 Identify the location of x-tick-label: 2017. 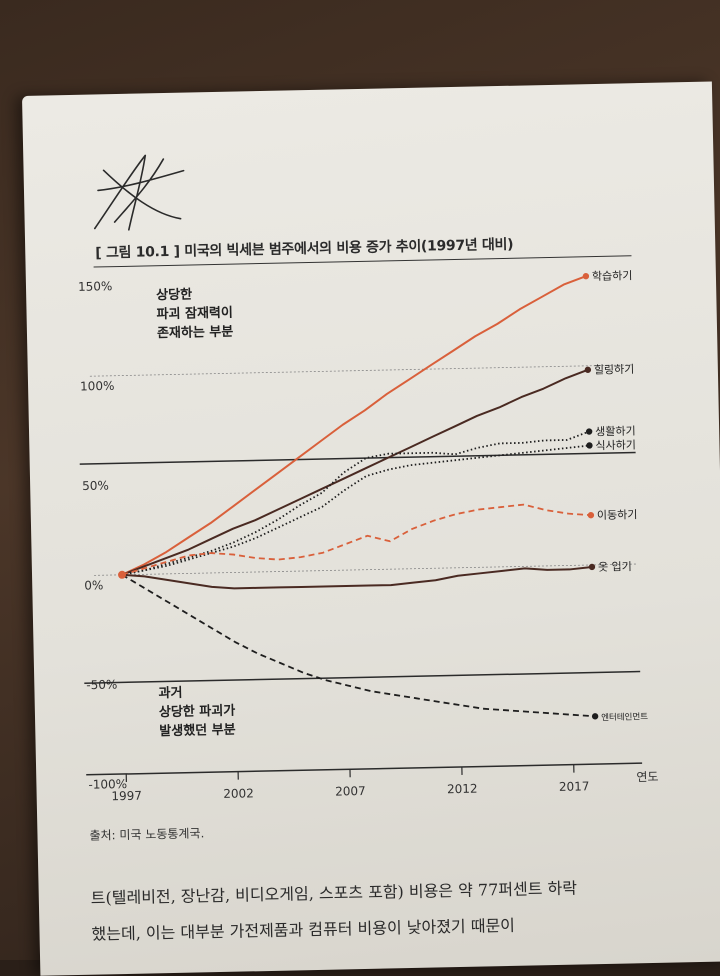
(574, 786).